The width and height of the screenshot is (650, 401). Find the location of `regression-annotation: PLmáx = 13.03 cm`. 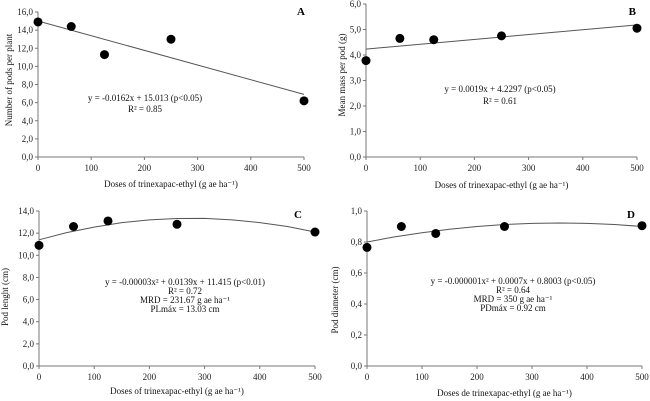

regression-annotation: PLmáx = 13.03 cm is located at coordinates (184, 309).